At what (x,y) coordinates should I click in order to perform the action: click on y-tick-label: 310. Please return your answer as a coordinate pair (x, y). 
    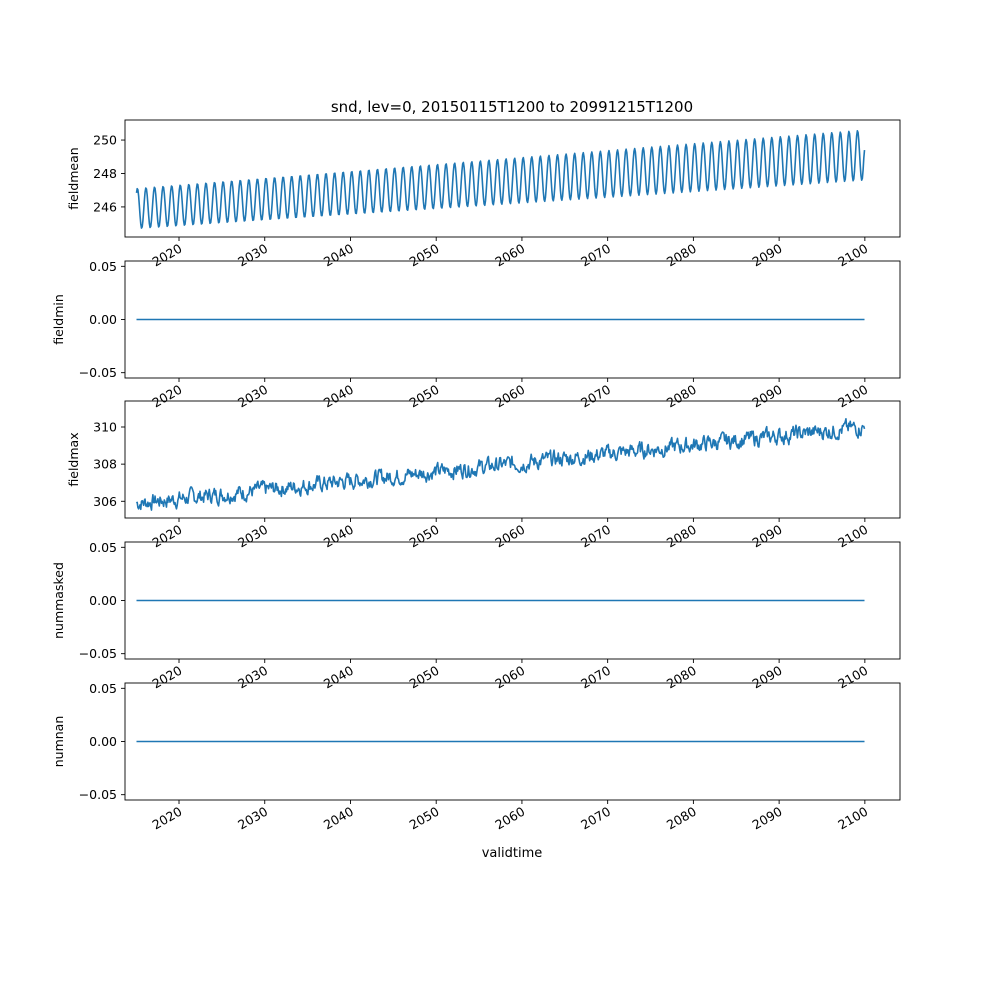
    Looking at the image, I should click on (105, 427).